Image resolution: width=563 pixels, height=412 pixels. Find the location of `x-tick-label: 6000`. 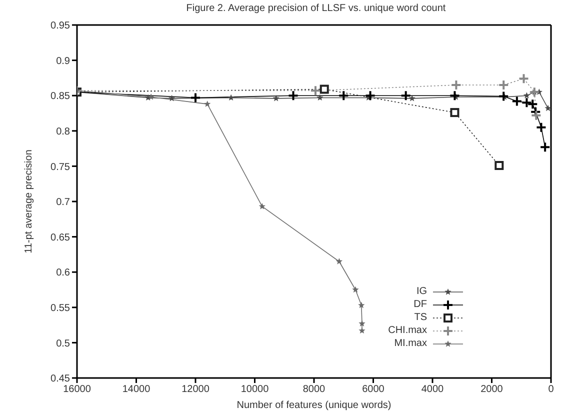

x-tick-label: 6000 is located at coordinates (373, 390).